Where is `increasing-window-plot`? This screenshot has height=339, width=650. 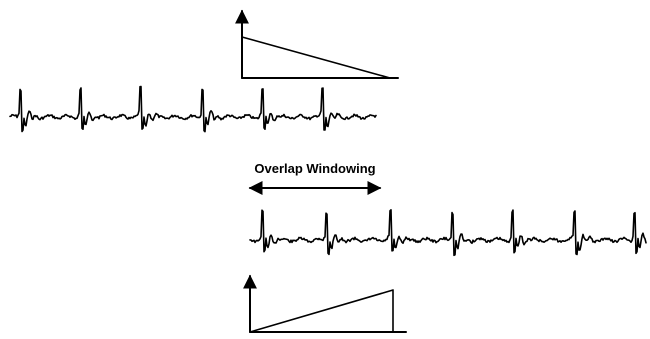 increasing-window-plot is located at coordinates (325, 303).